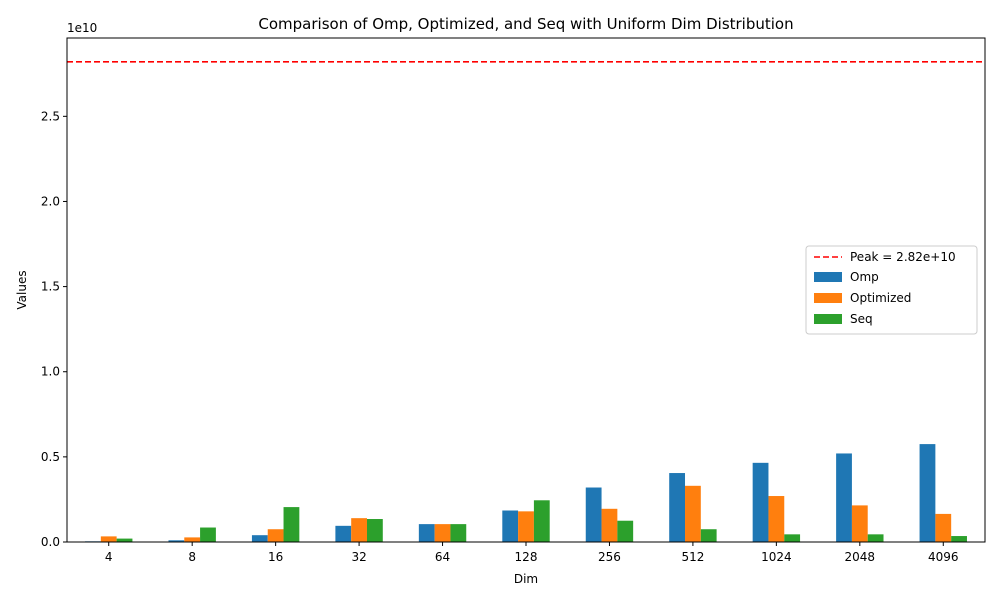 The height and width of the screenshot is (600, 1000). What do you see at coordinates (861, 319) in the screenshot?
I see `legend-label-seq: Seq` at bounding box center [861, 319].